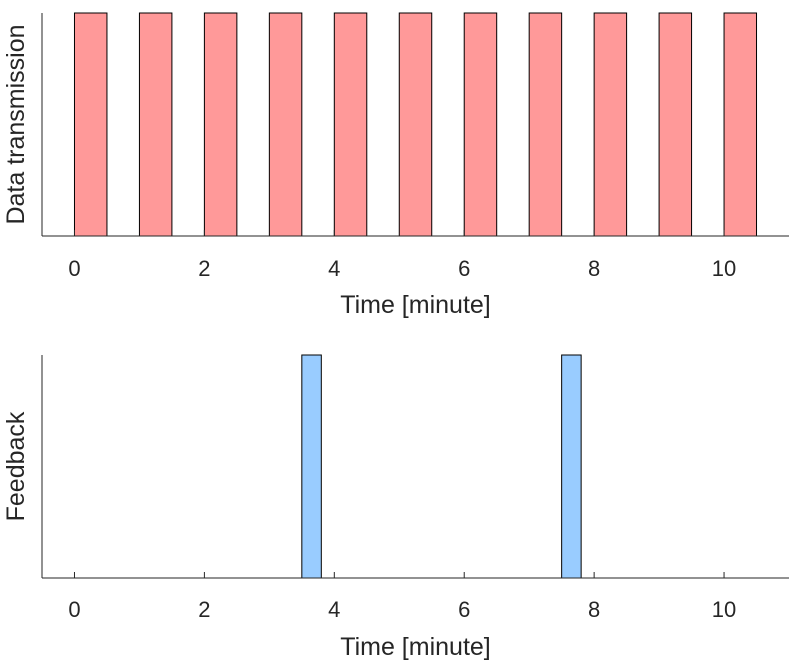 The width and height of the screenshot is (797, 671). Describe the element at coordinates (441, 466) in the screenshot. I see `bars-group` at that location.